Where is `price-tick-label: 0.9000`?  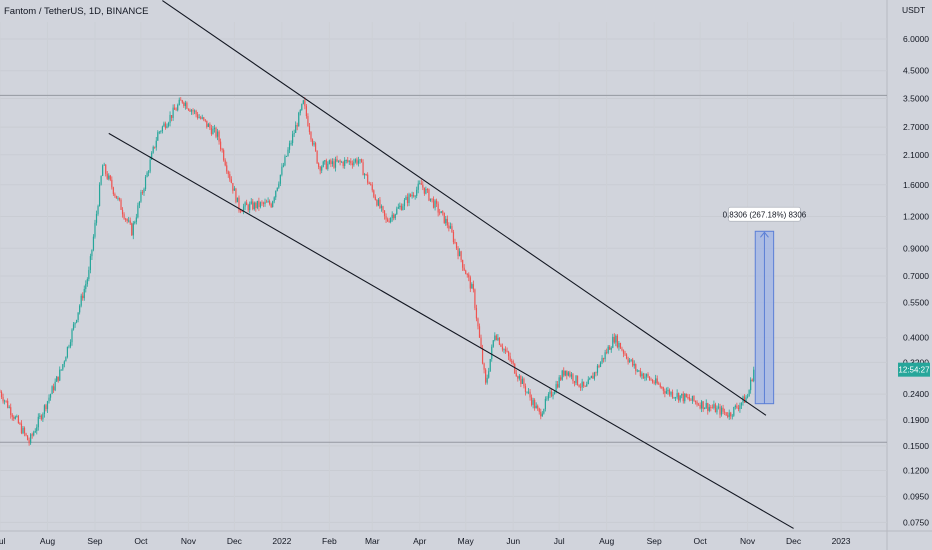 price-tick-label: 0.9000 is located at coordinates (916, 248).